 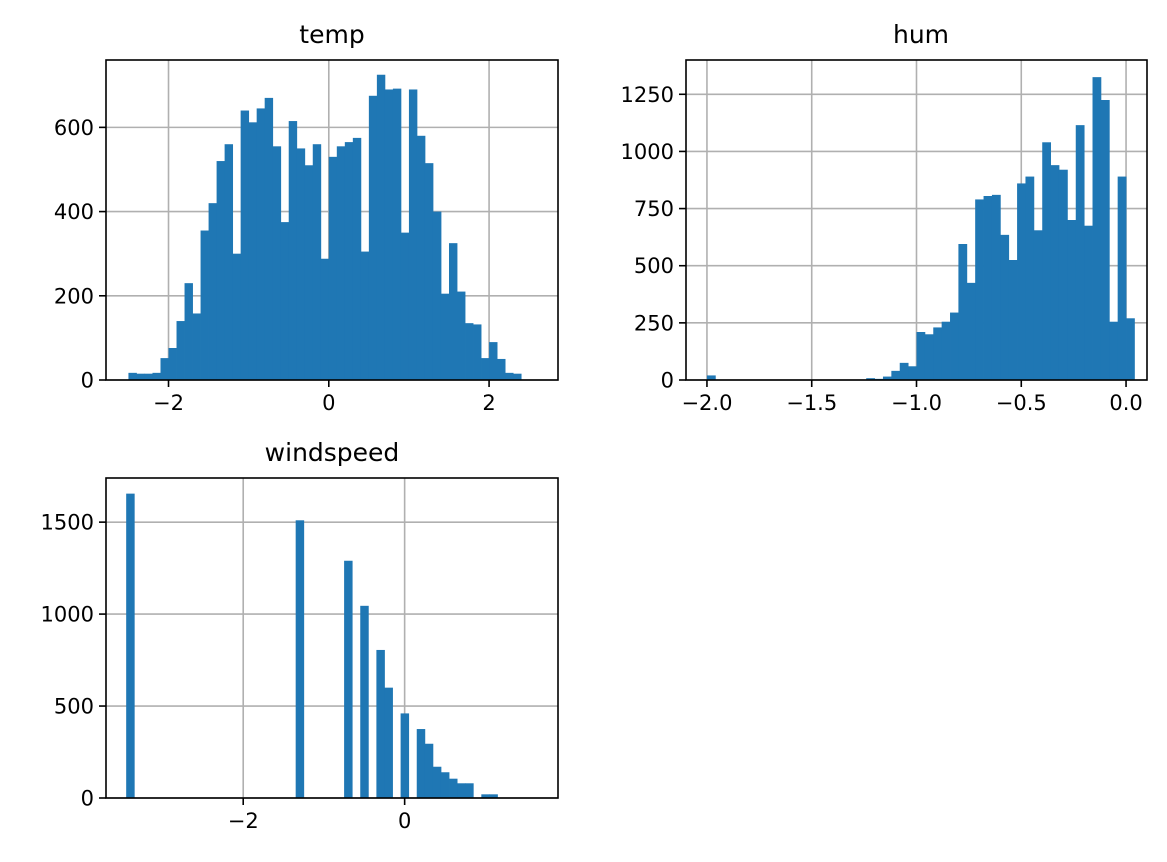 What do you see at coordinates (1021, 403) in the screenshot?
I see `chart-1-x-tick-label-3: −0.5` at bounding box center [1021, 403].